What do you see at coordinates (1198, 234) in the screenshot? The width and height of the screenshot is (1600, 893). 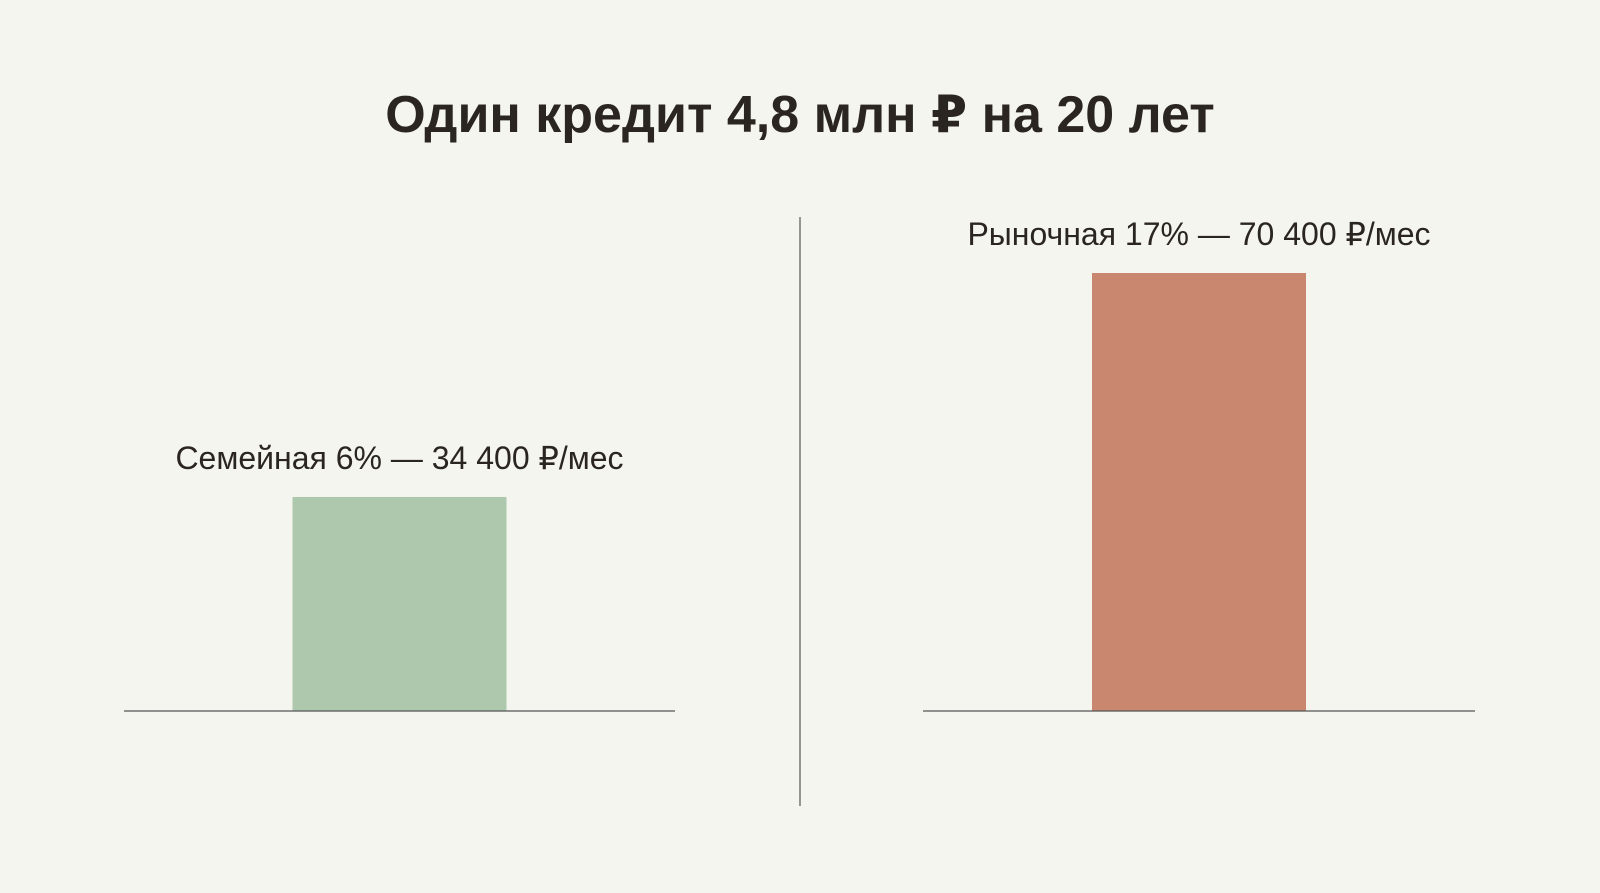 I see `bar-label: Рыночная 17% — 70 400 ₽/мес` at bounding box center [1198, 234].